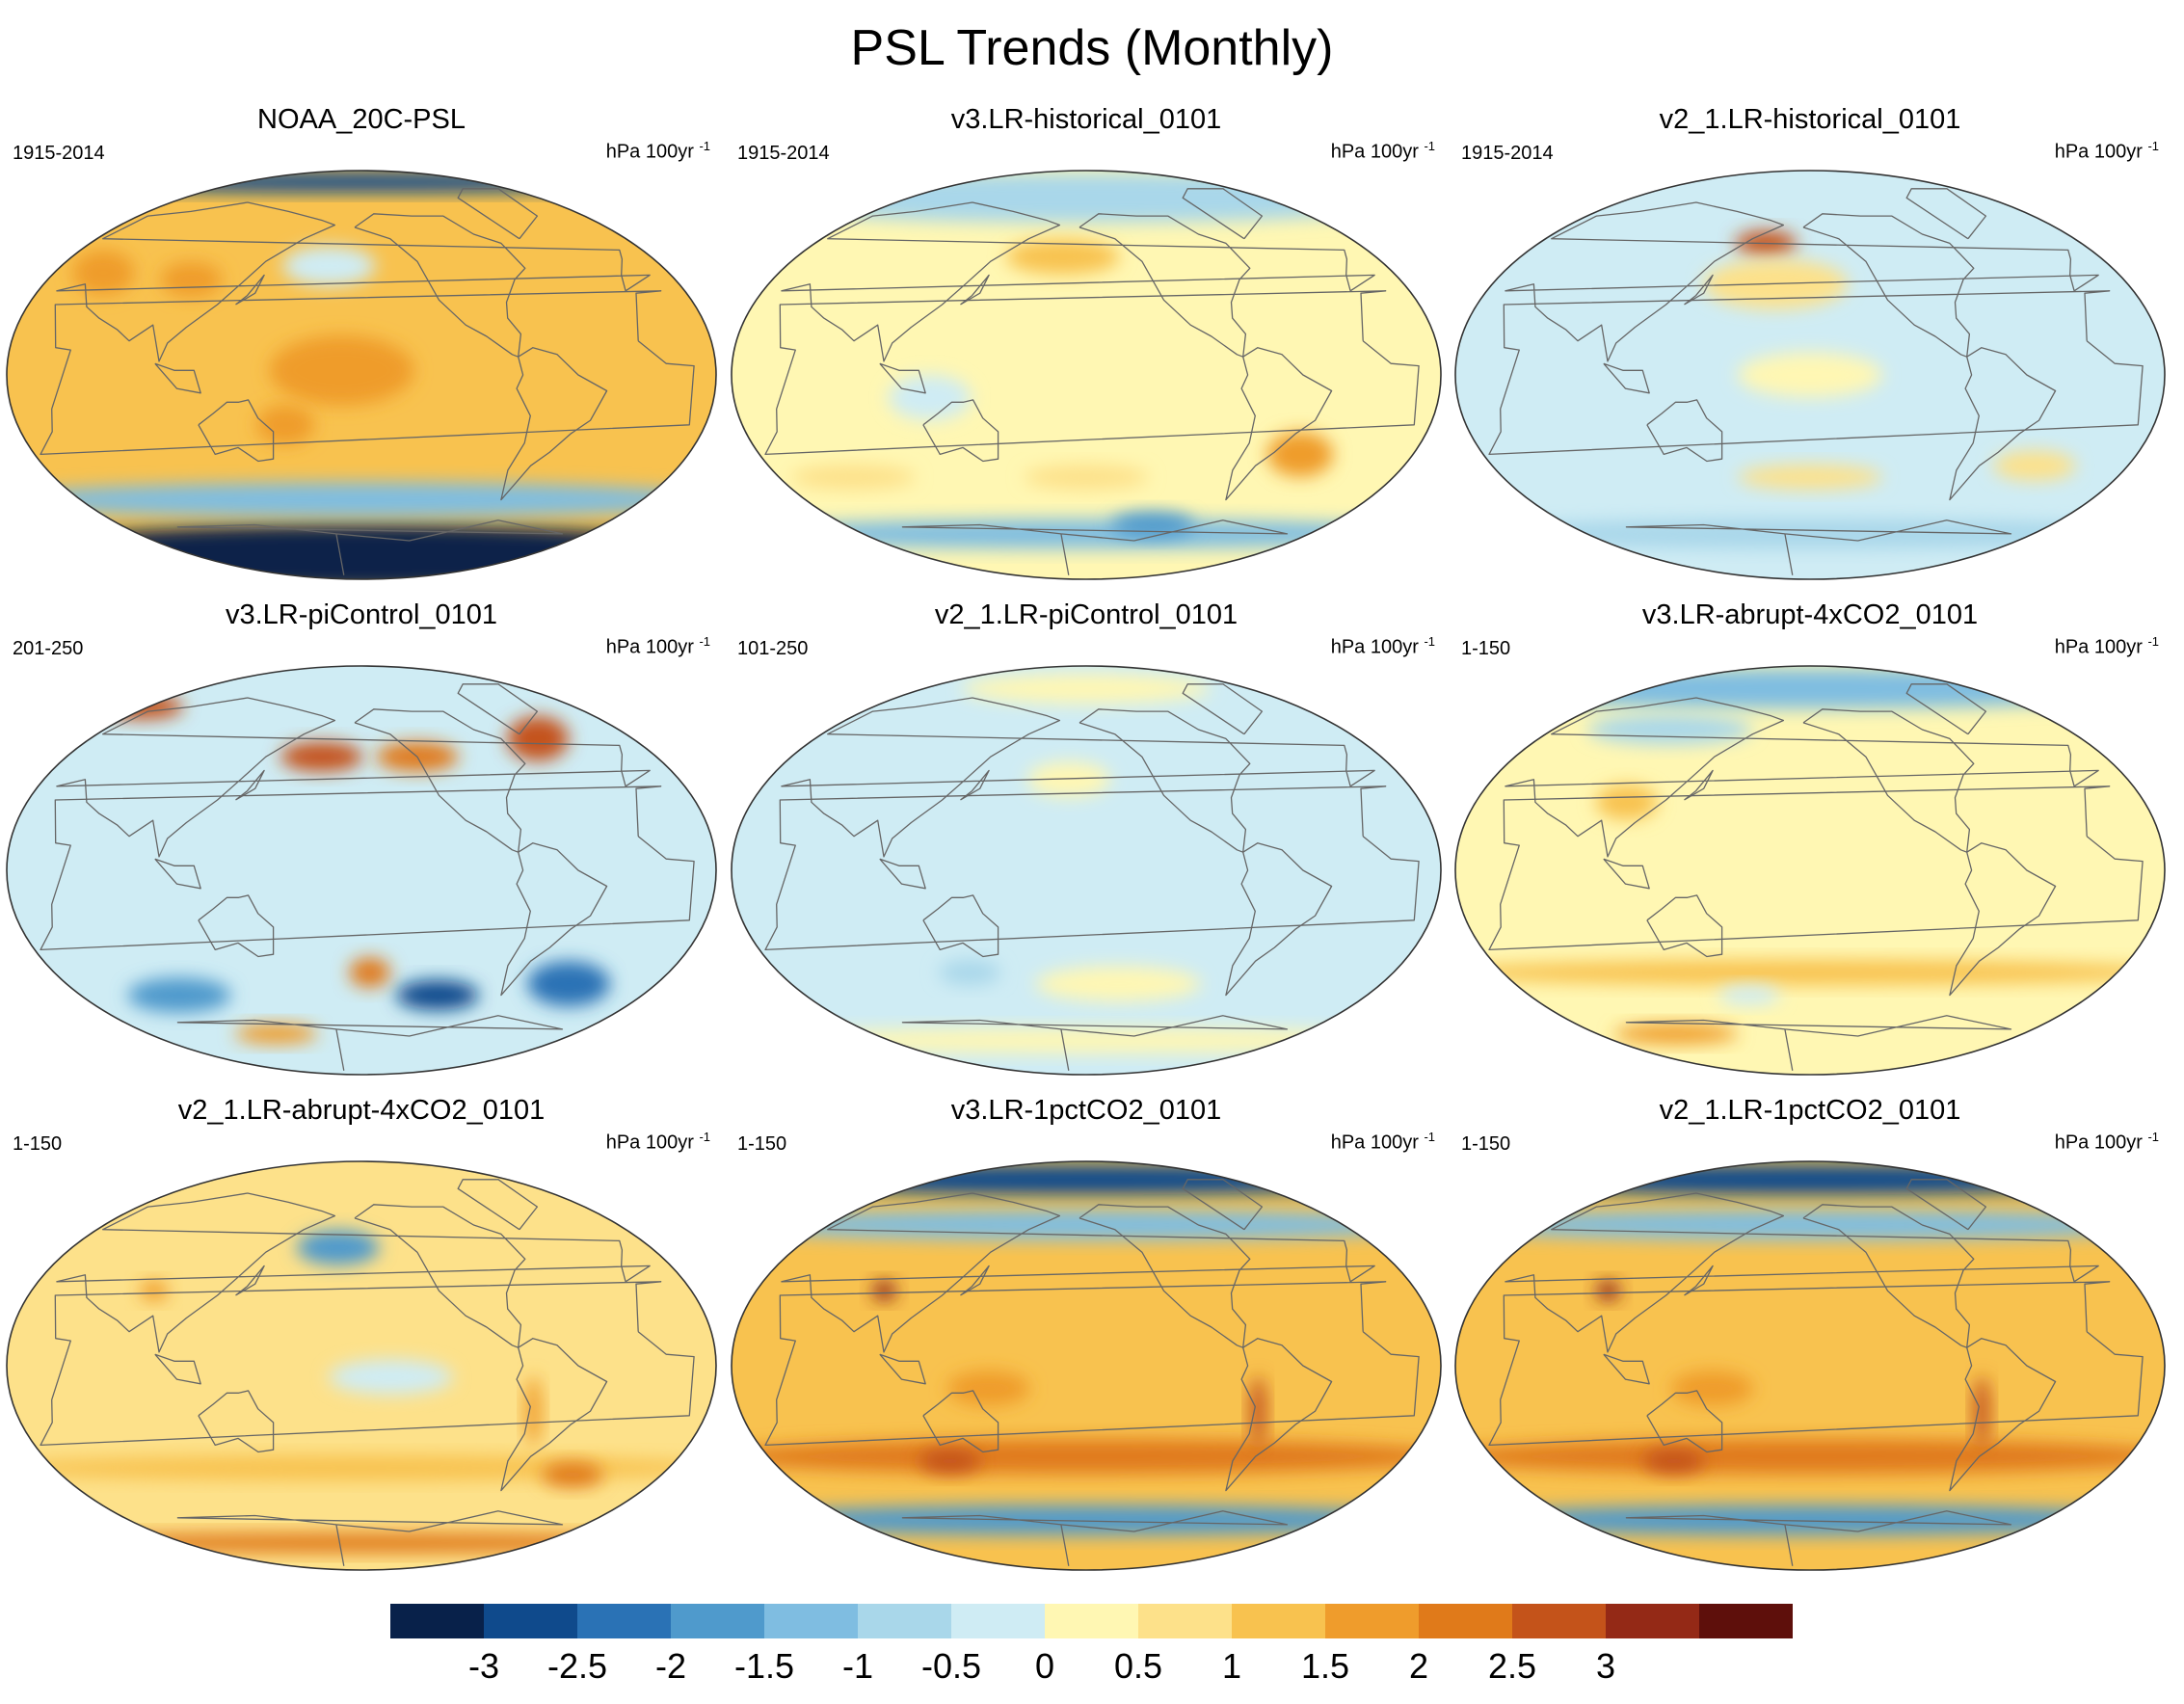 The height and width of the screenshot is (1704, 2184). I want to click on panel-period: 101-250, so click(773, 649).